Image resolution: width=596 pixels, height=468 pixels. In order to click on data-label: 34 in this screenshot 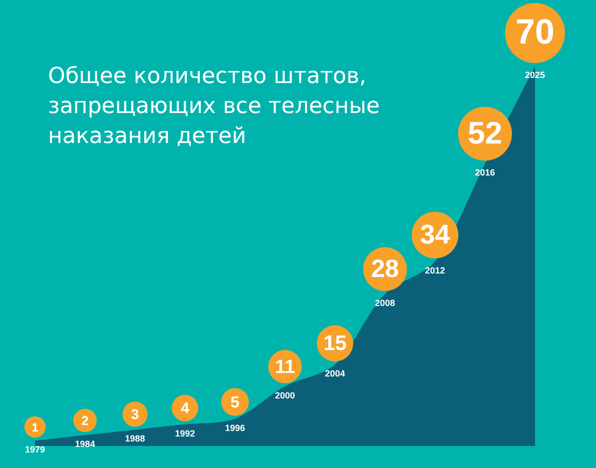, I will do `click(435, 235)`.